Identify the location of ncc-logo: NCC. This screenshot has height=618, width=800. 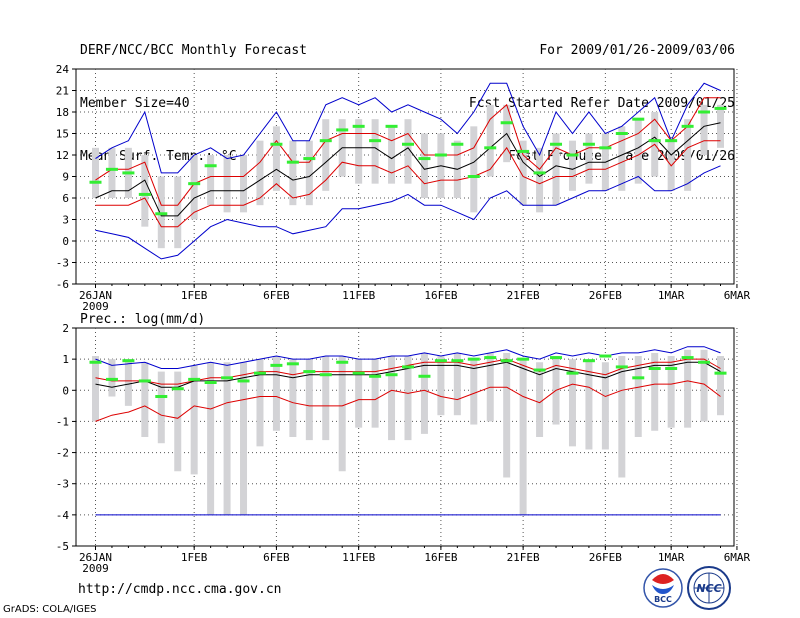
(709, 588).